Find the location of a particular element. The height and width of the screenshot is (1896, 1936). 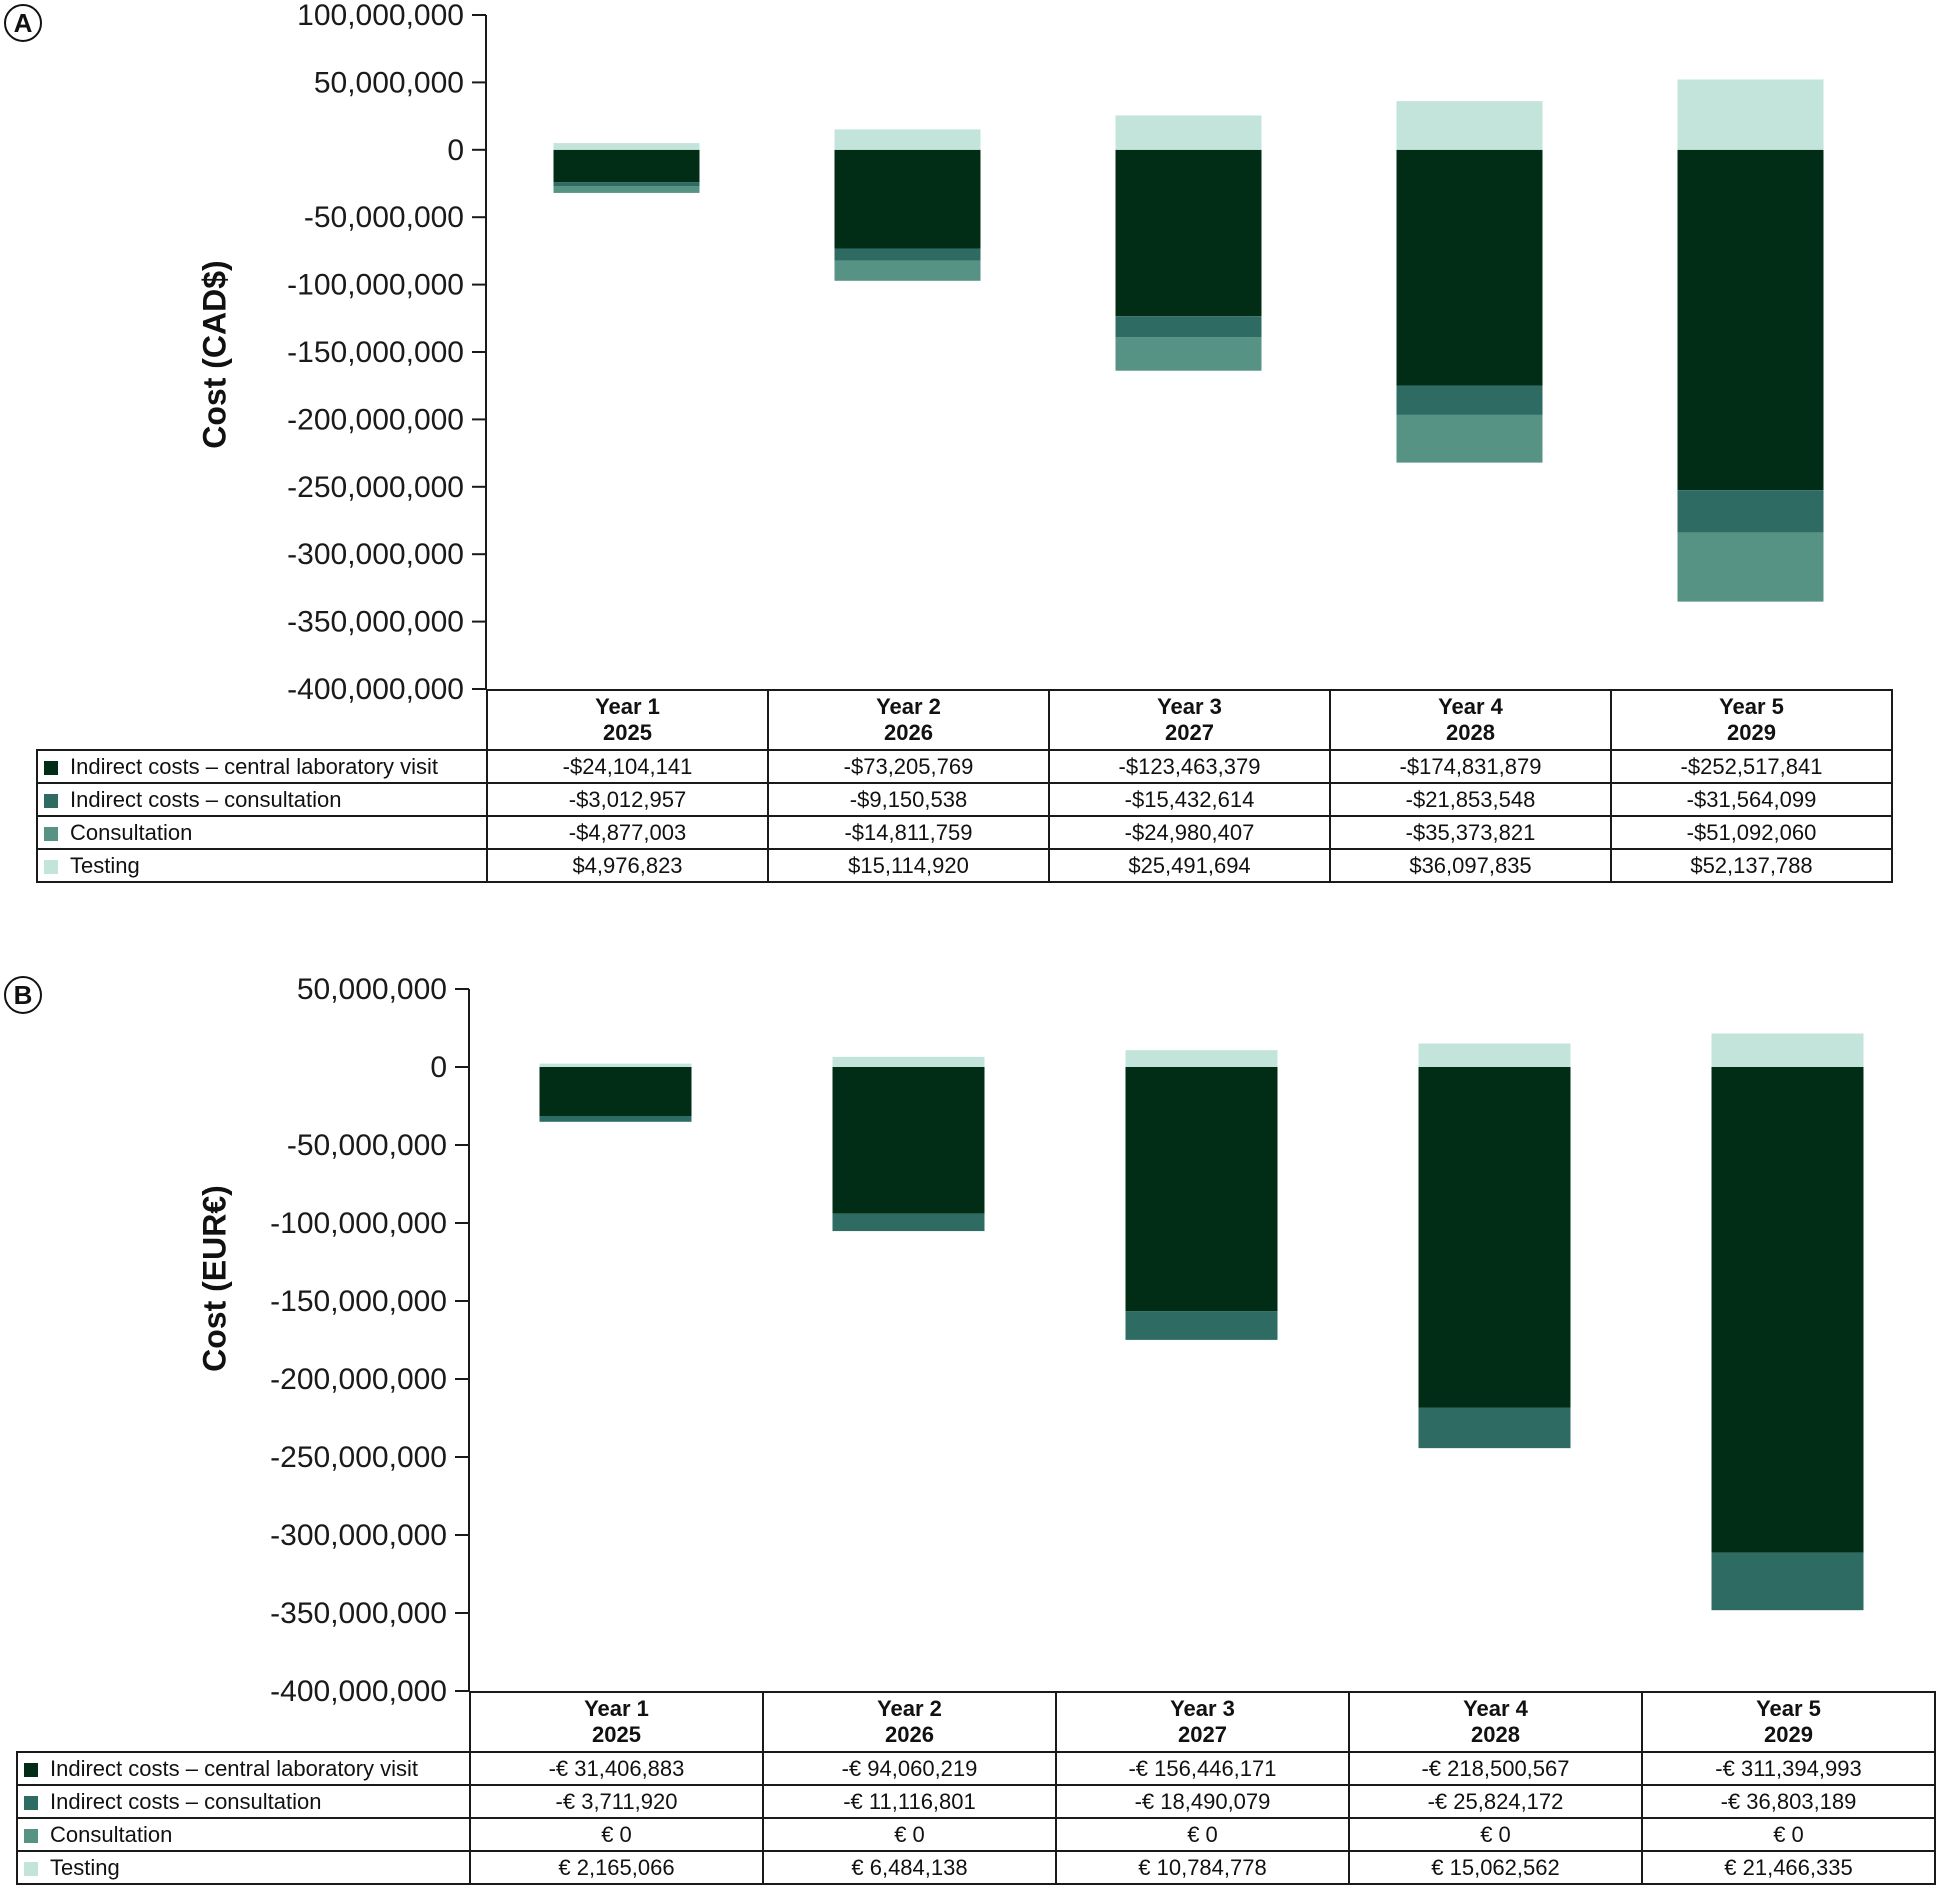

table-cell: € 15,062,562 is located at coordinates (1495, 1867).